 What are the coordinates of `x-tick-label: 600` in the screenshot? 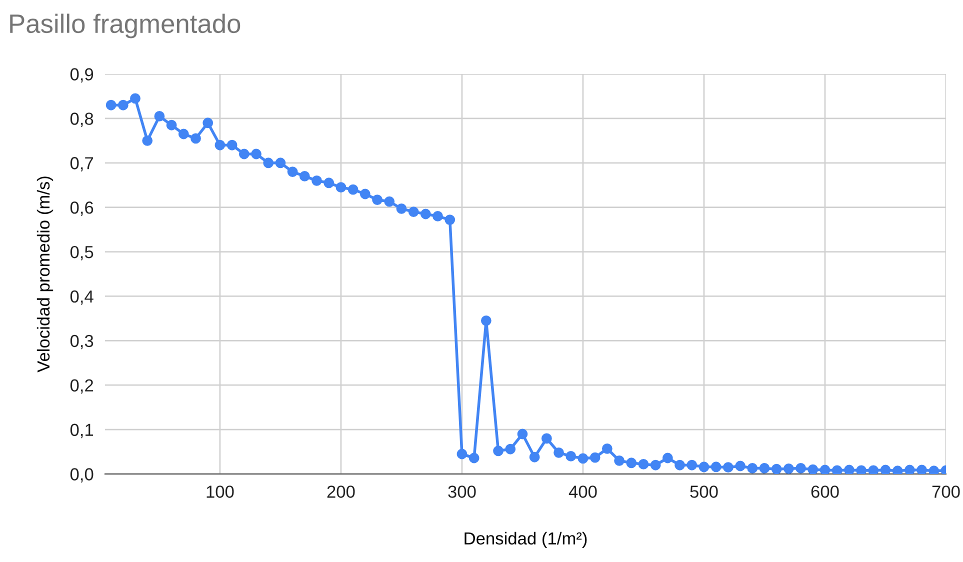 It's located at (825, 492).